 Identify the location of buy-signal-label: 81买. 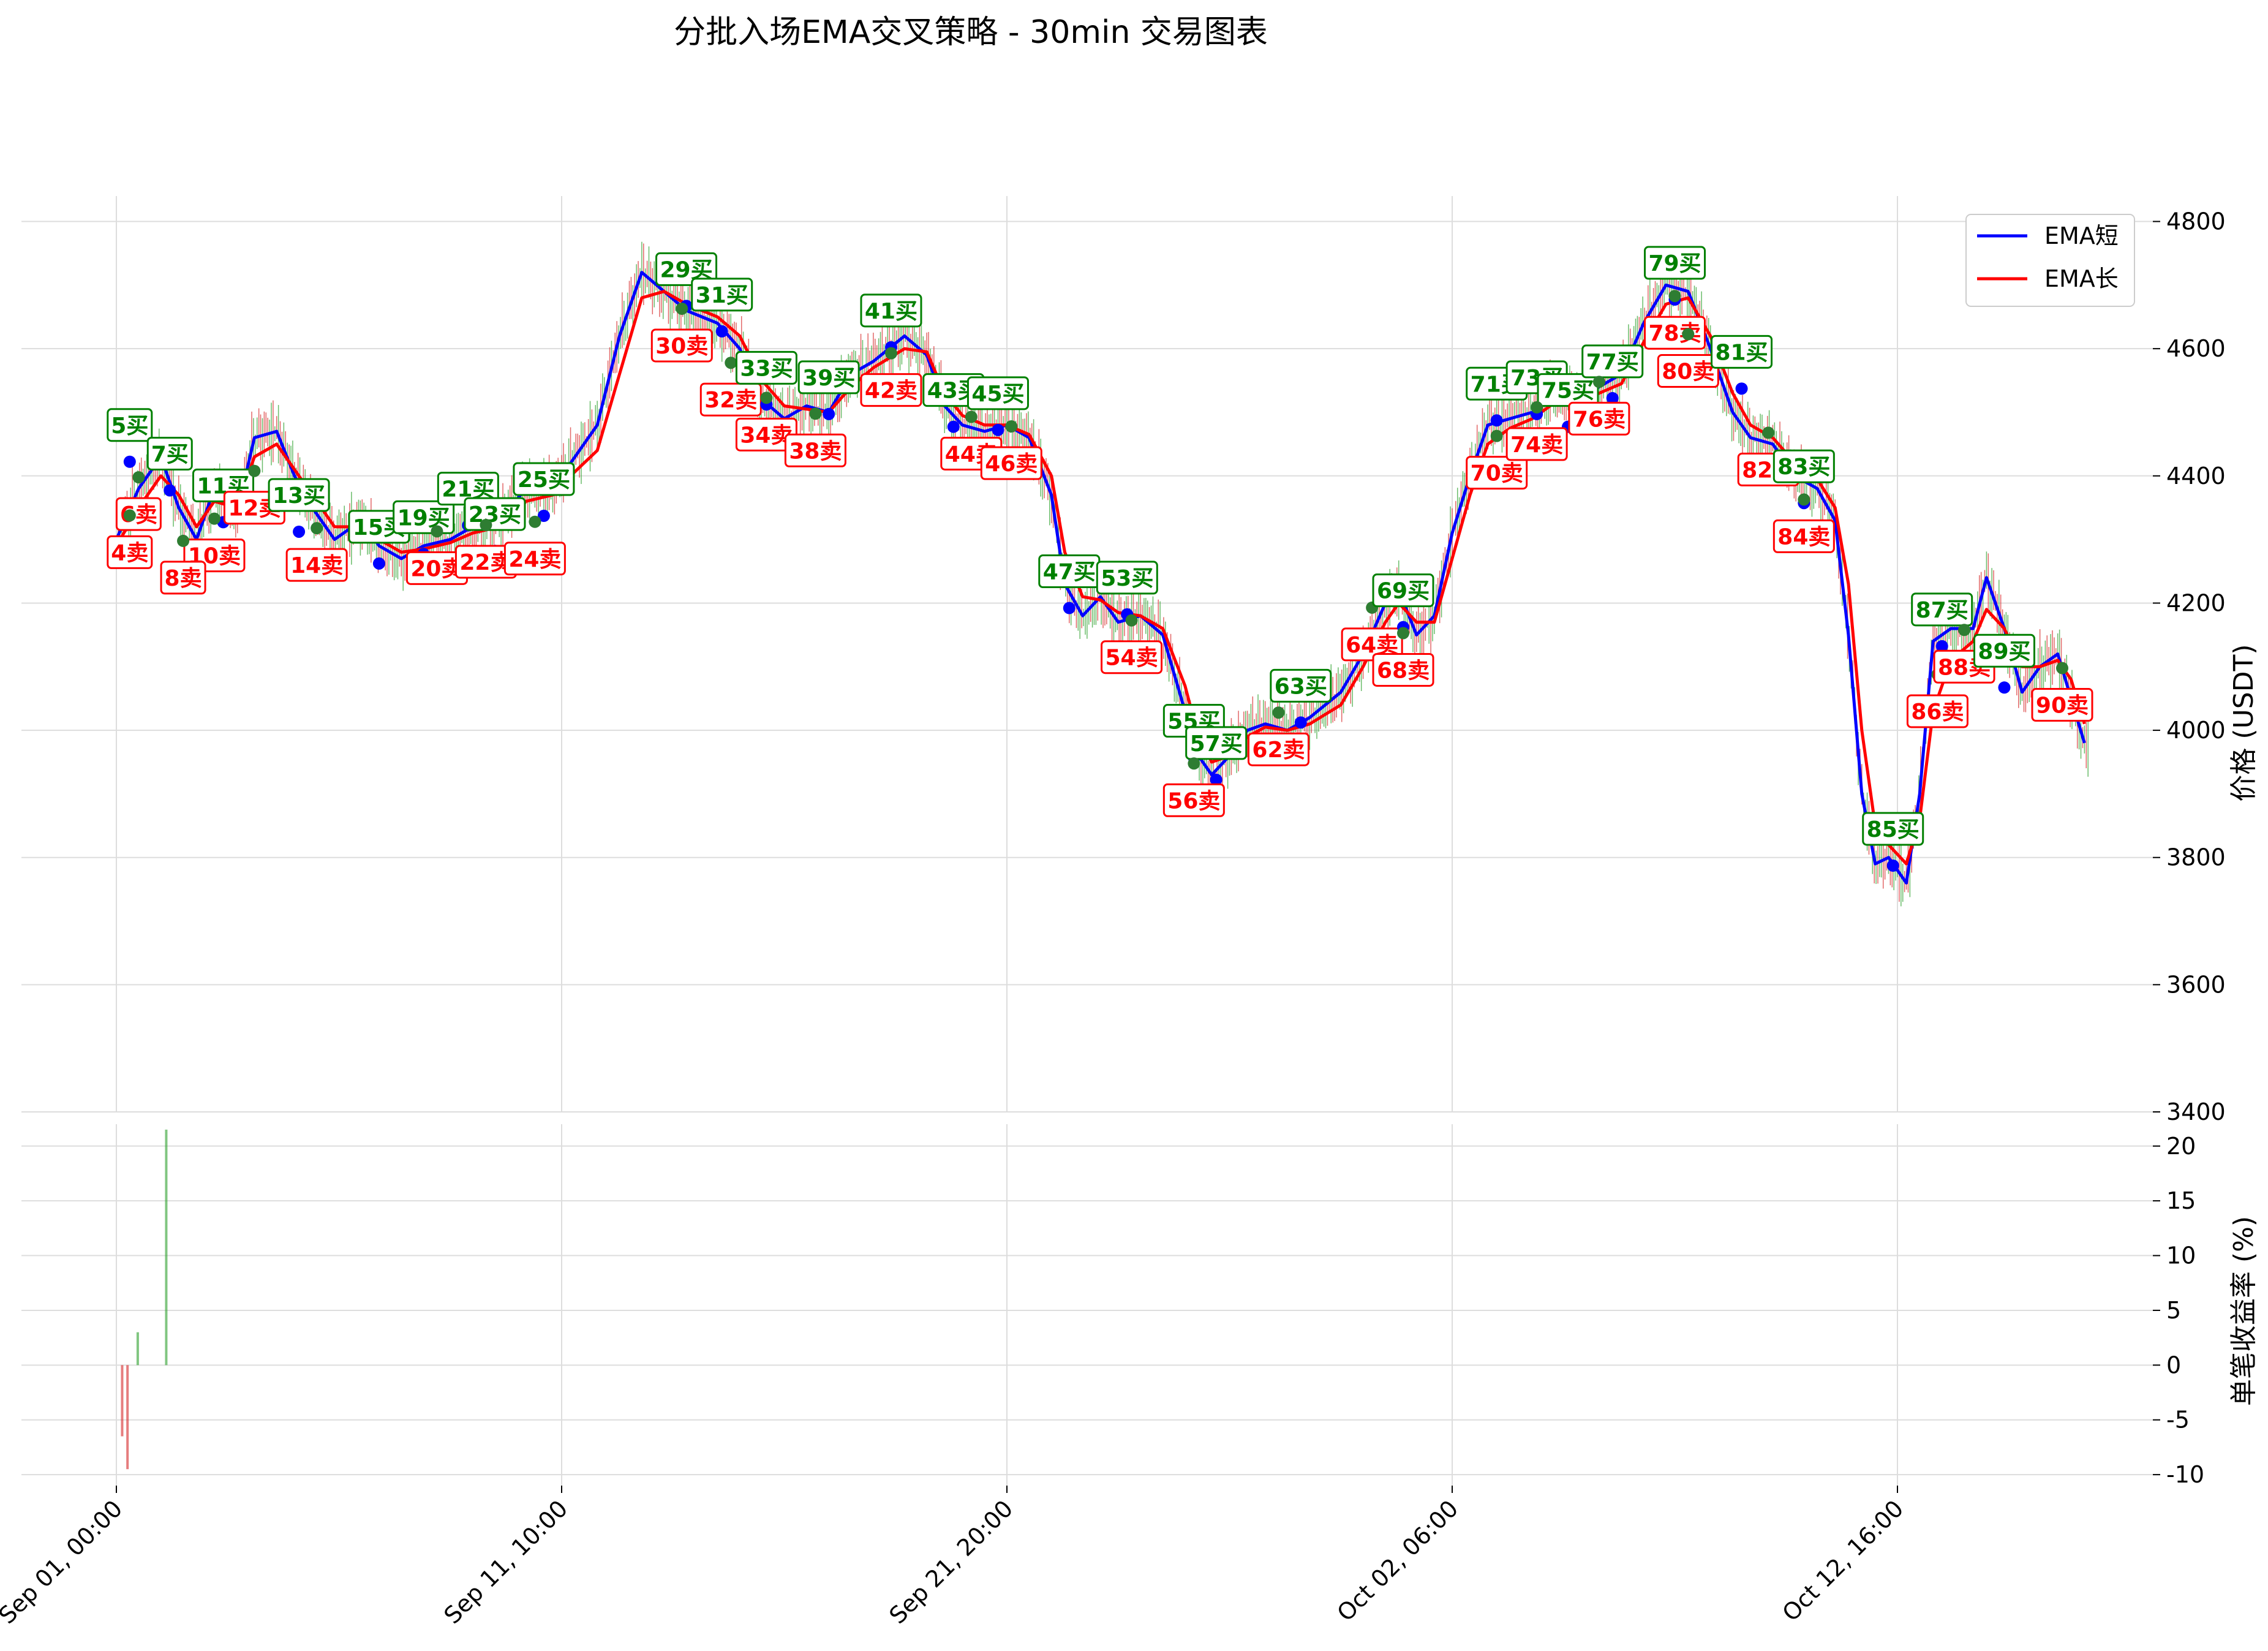
(1741, 352).